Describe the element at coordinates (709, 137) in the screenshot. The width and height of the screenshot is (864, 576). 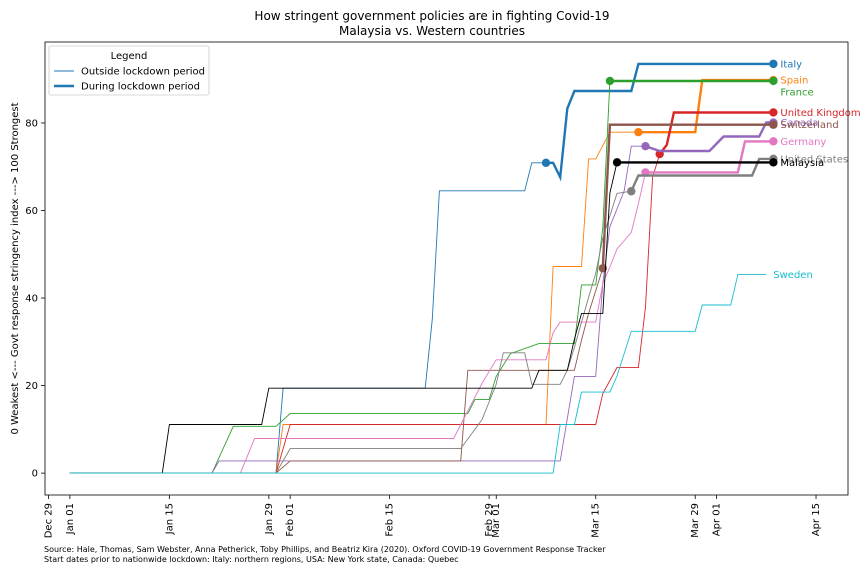
I see `series-line-canada-lockdown` at that location.